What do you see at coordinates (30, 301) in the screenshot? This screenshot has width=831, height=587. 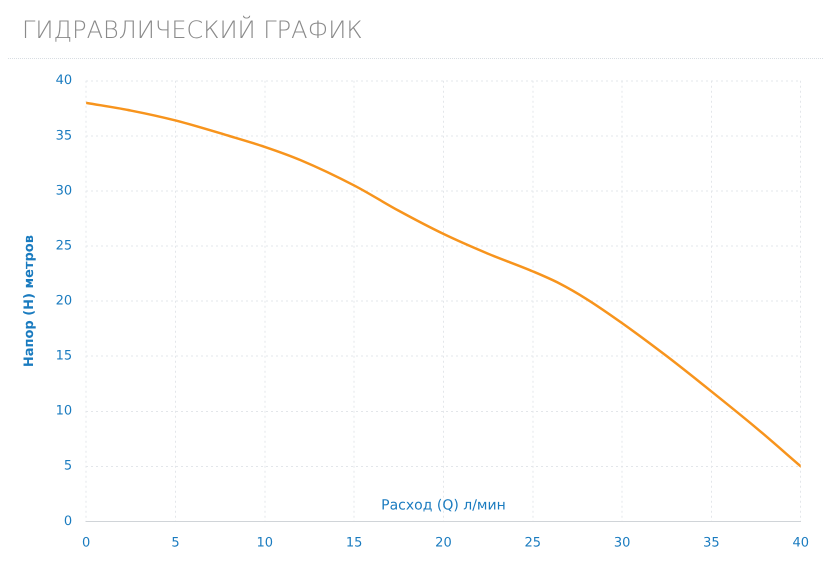 I see `y-axis-title: Напор (H) метров` at bounding box center [30, 301].